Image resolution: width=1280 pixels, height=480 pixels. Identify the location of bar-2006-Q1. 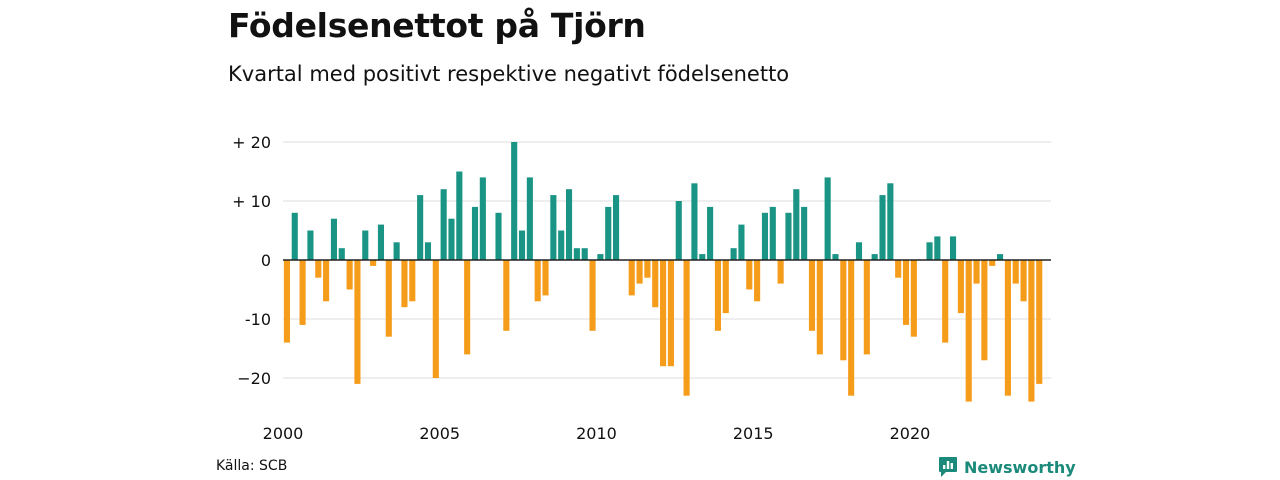
(475, 233).